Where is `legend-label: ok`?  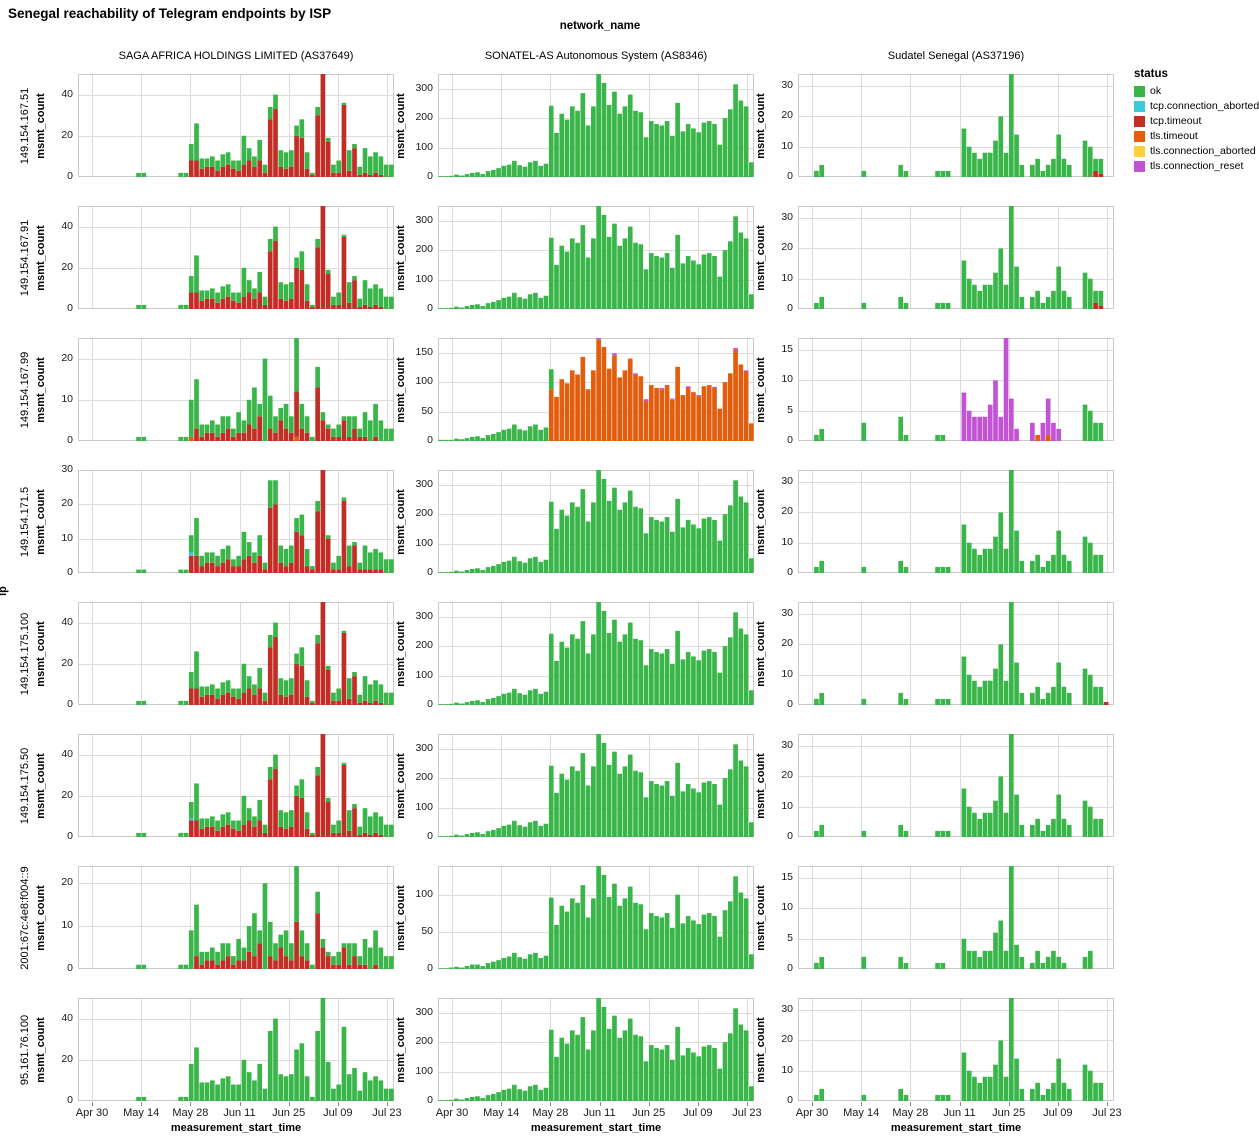 legend-label: ok is located at coordinates (1156, 91).